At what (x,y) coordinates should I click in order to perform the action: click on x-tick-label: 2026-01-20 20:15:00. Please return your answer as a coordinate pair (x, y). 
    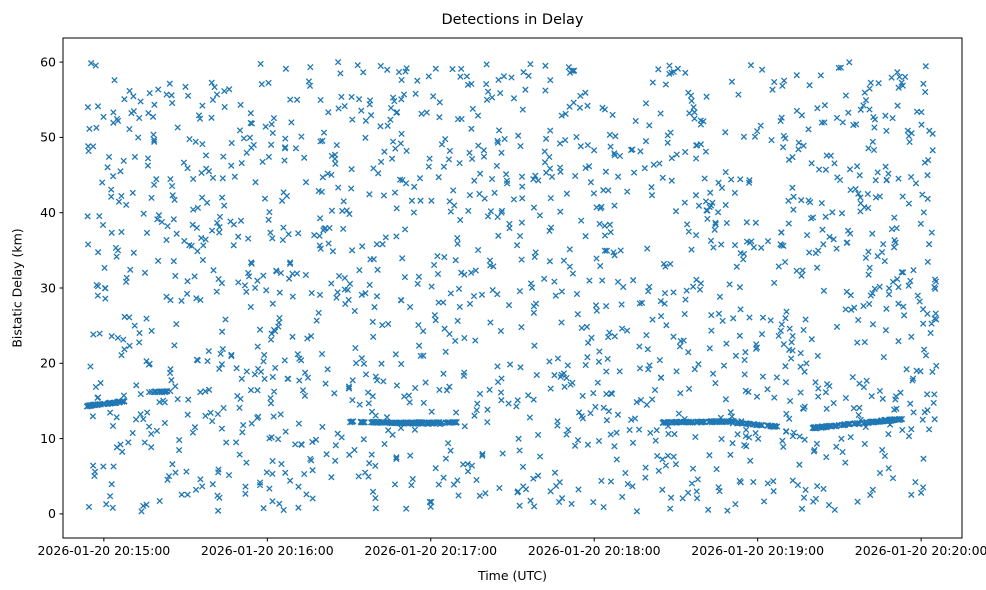
    Looking at the image, I should click on (103, 550).